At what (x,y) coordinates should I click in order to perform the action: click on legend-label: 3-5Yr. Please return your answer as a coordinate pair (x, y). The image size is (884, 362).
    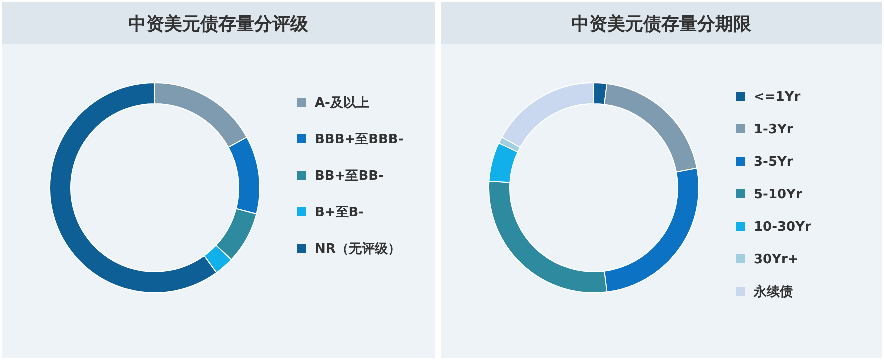
    Looking at the image, I should click on (774, 162).